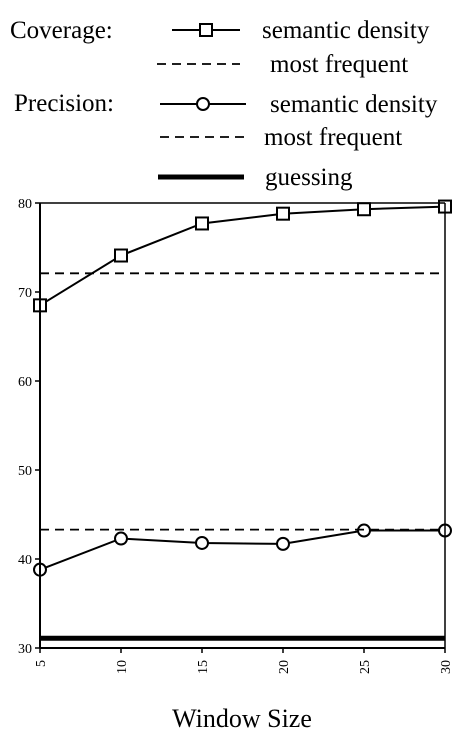 The height and width of the screenshot is (736, 469). Describe the element at coordinates (309, 177) in the screenshot. I see `legend-entry-label: guessing` at that location.